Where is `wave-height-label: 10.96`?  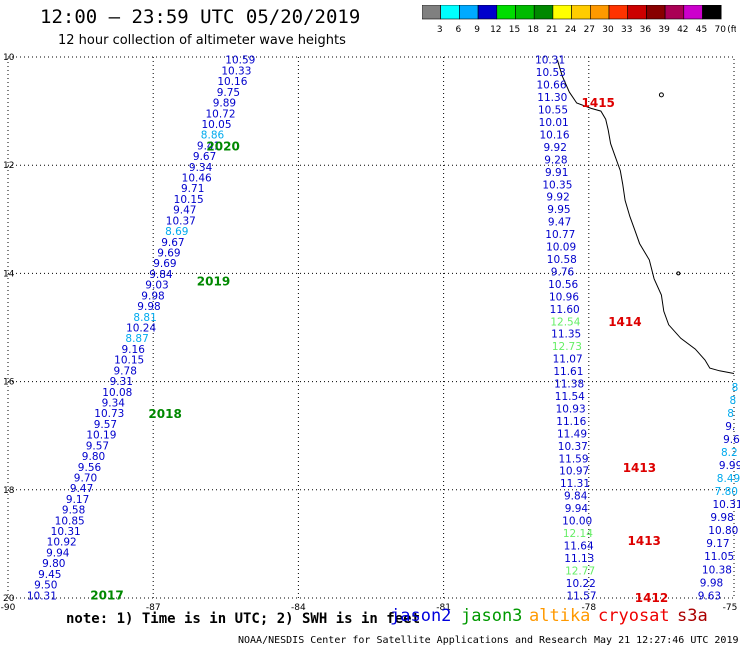 wave-height-label: 10.96 is located at coordinates (564, 297).